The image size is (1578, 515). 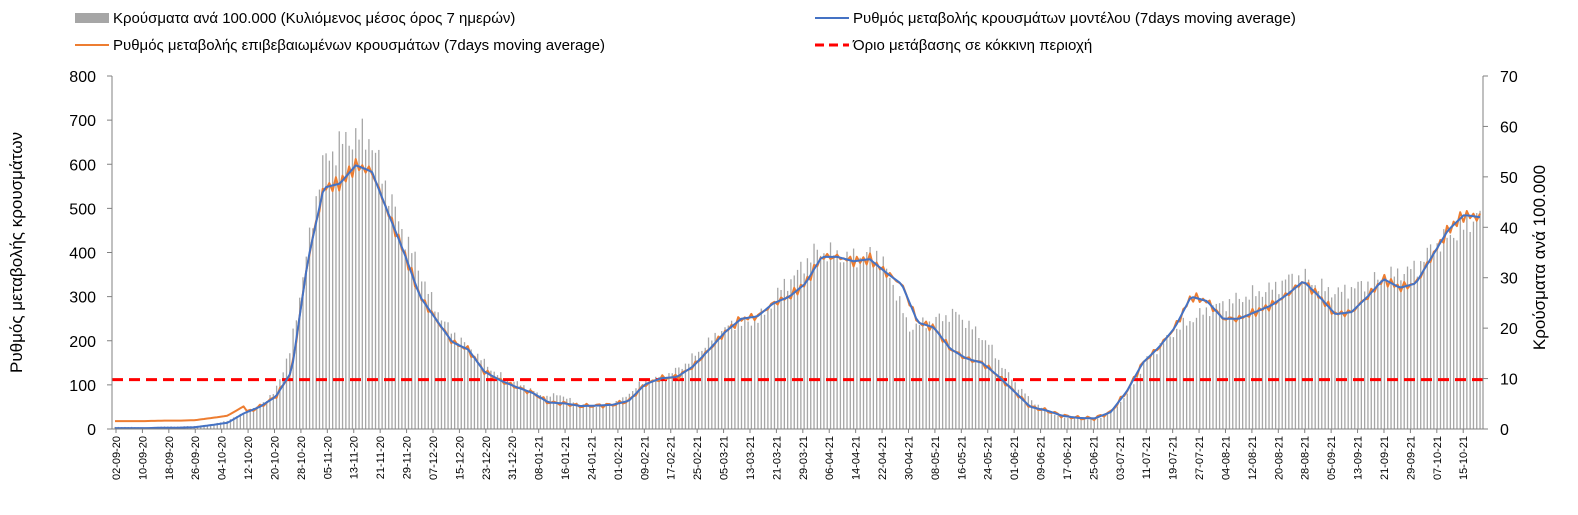 What do you see at coordinates (1438, 458) in the screenshot?
I see `x-tick-label: 07-10-21` at bounding box center [1438, 458].